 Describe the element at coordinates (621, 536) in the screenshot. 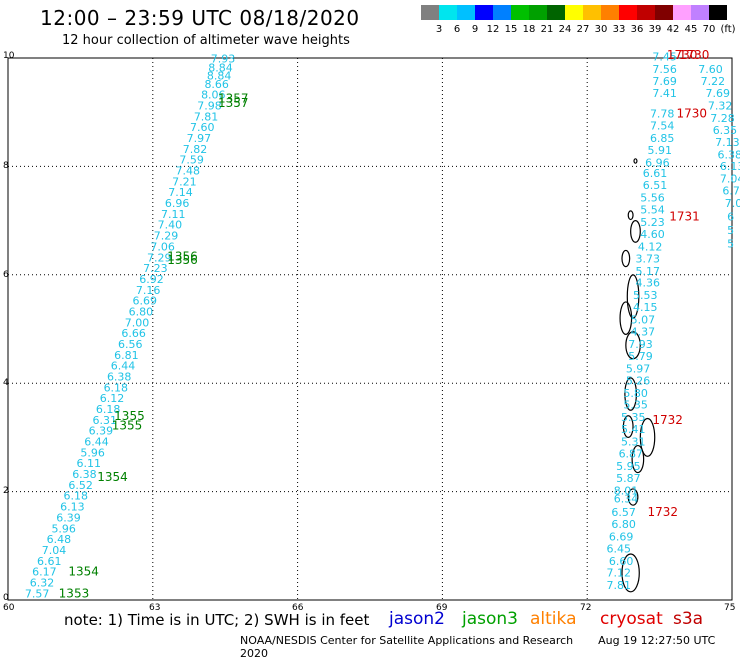

I see `swh-value: 6.69` at that location.